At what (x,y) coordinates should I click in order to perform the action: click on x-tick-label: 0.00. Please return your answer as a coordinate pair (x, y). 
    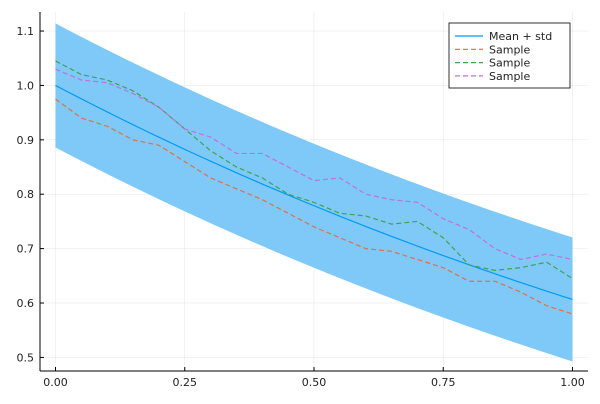
    Looking at the image, I should click on (55, 382).